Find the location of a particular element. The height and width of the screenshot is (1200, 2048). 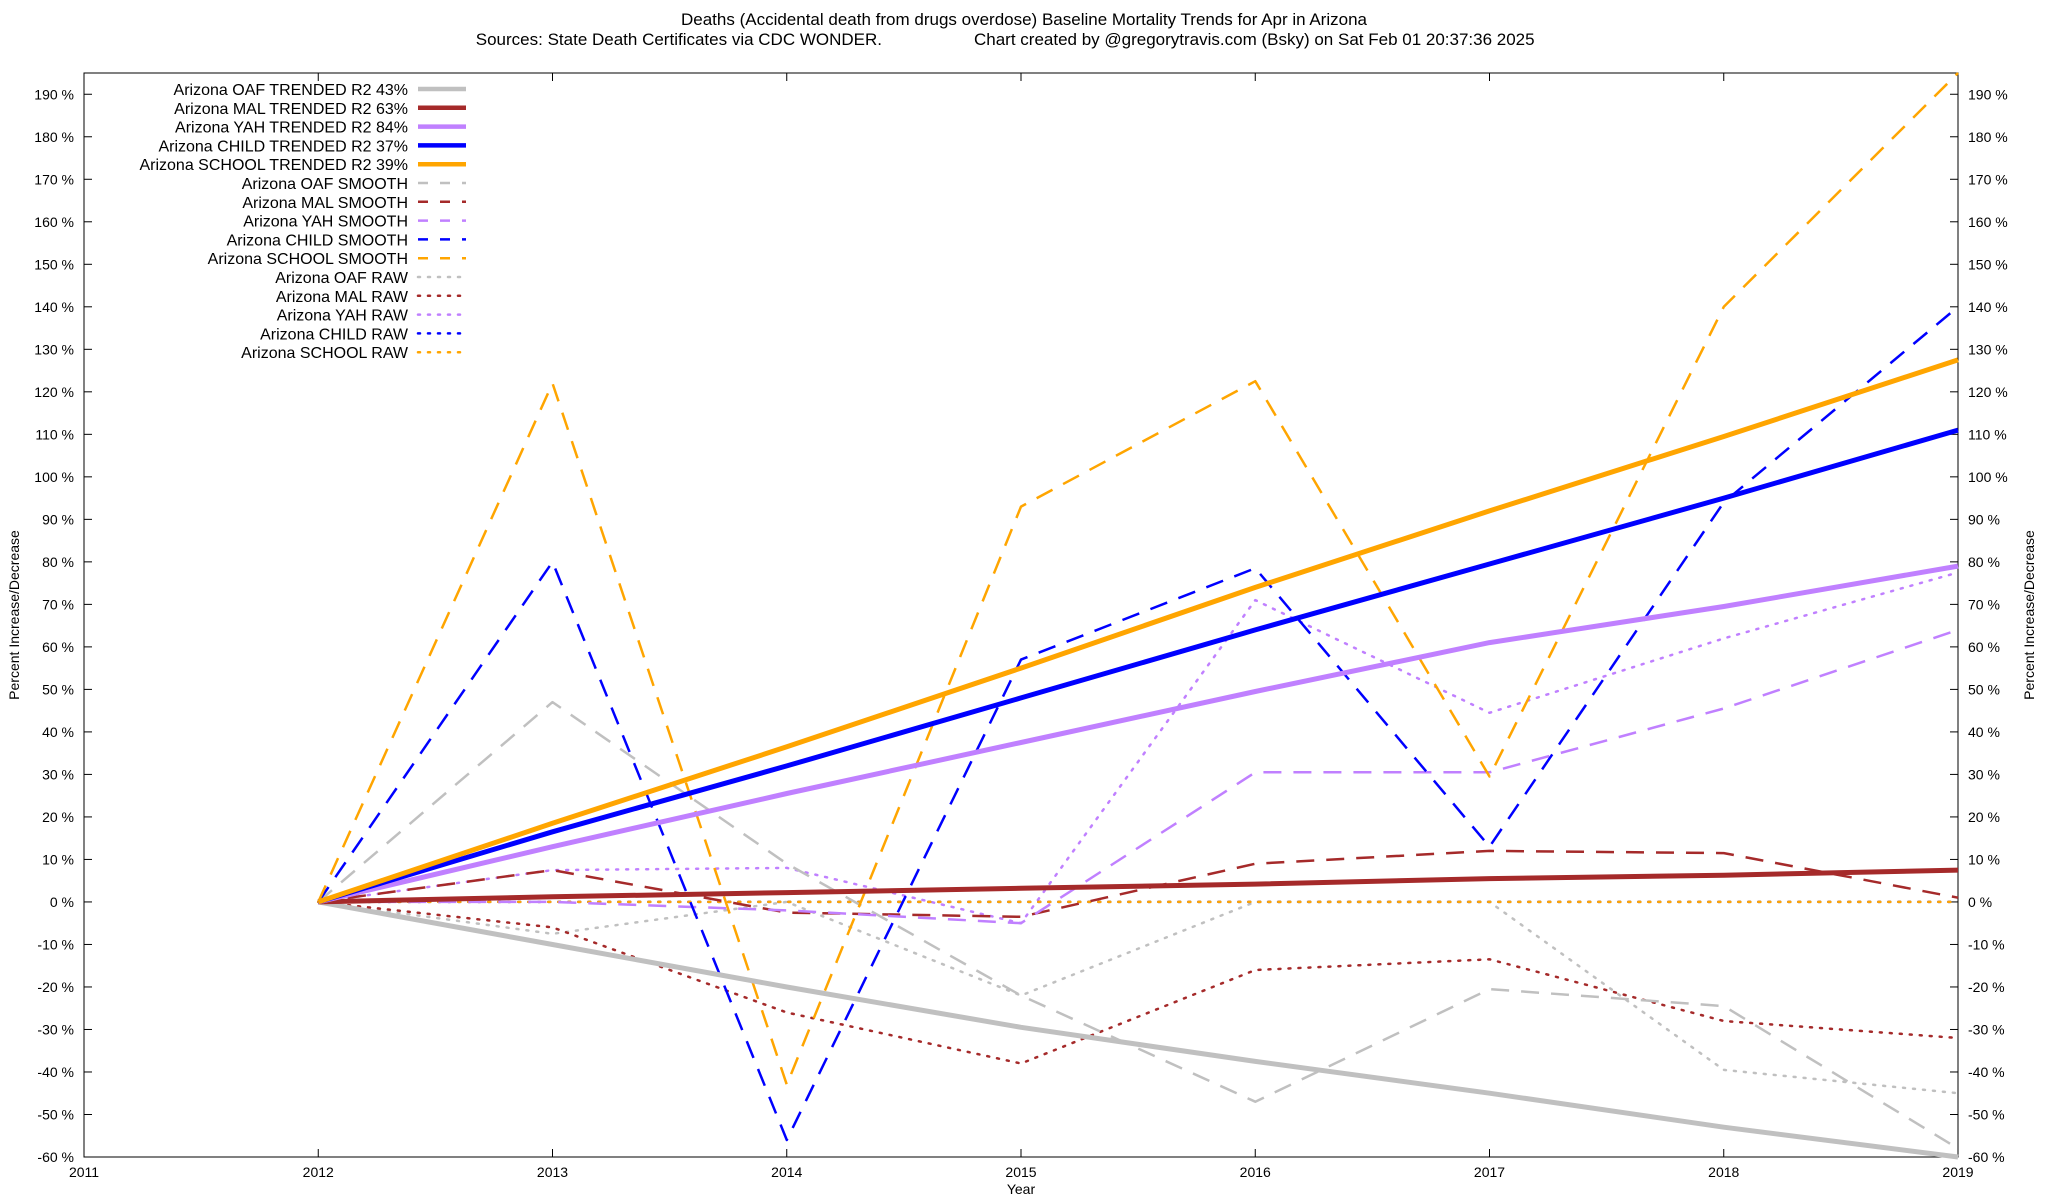

legend-label: Arizona CHILD RAW is located at coordinates (334, 334).